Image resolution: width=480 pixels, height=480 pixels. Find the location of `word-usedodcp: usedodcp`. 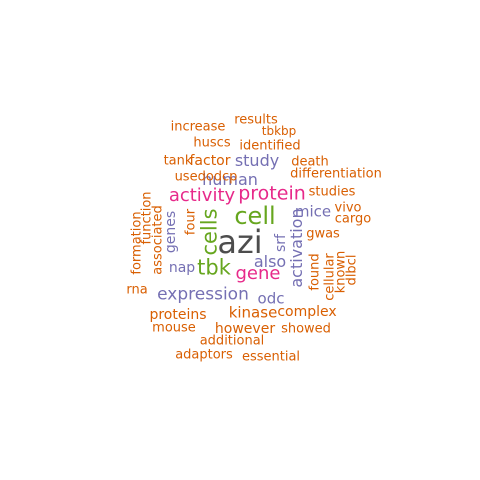

word-usedodcp: usedodcp is located at coordinates (206, 177).